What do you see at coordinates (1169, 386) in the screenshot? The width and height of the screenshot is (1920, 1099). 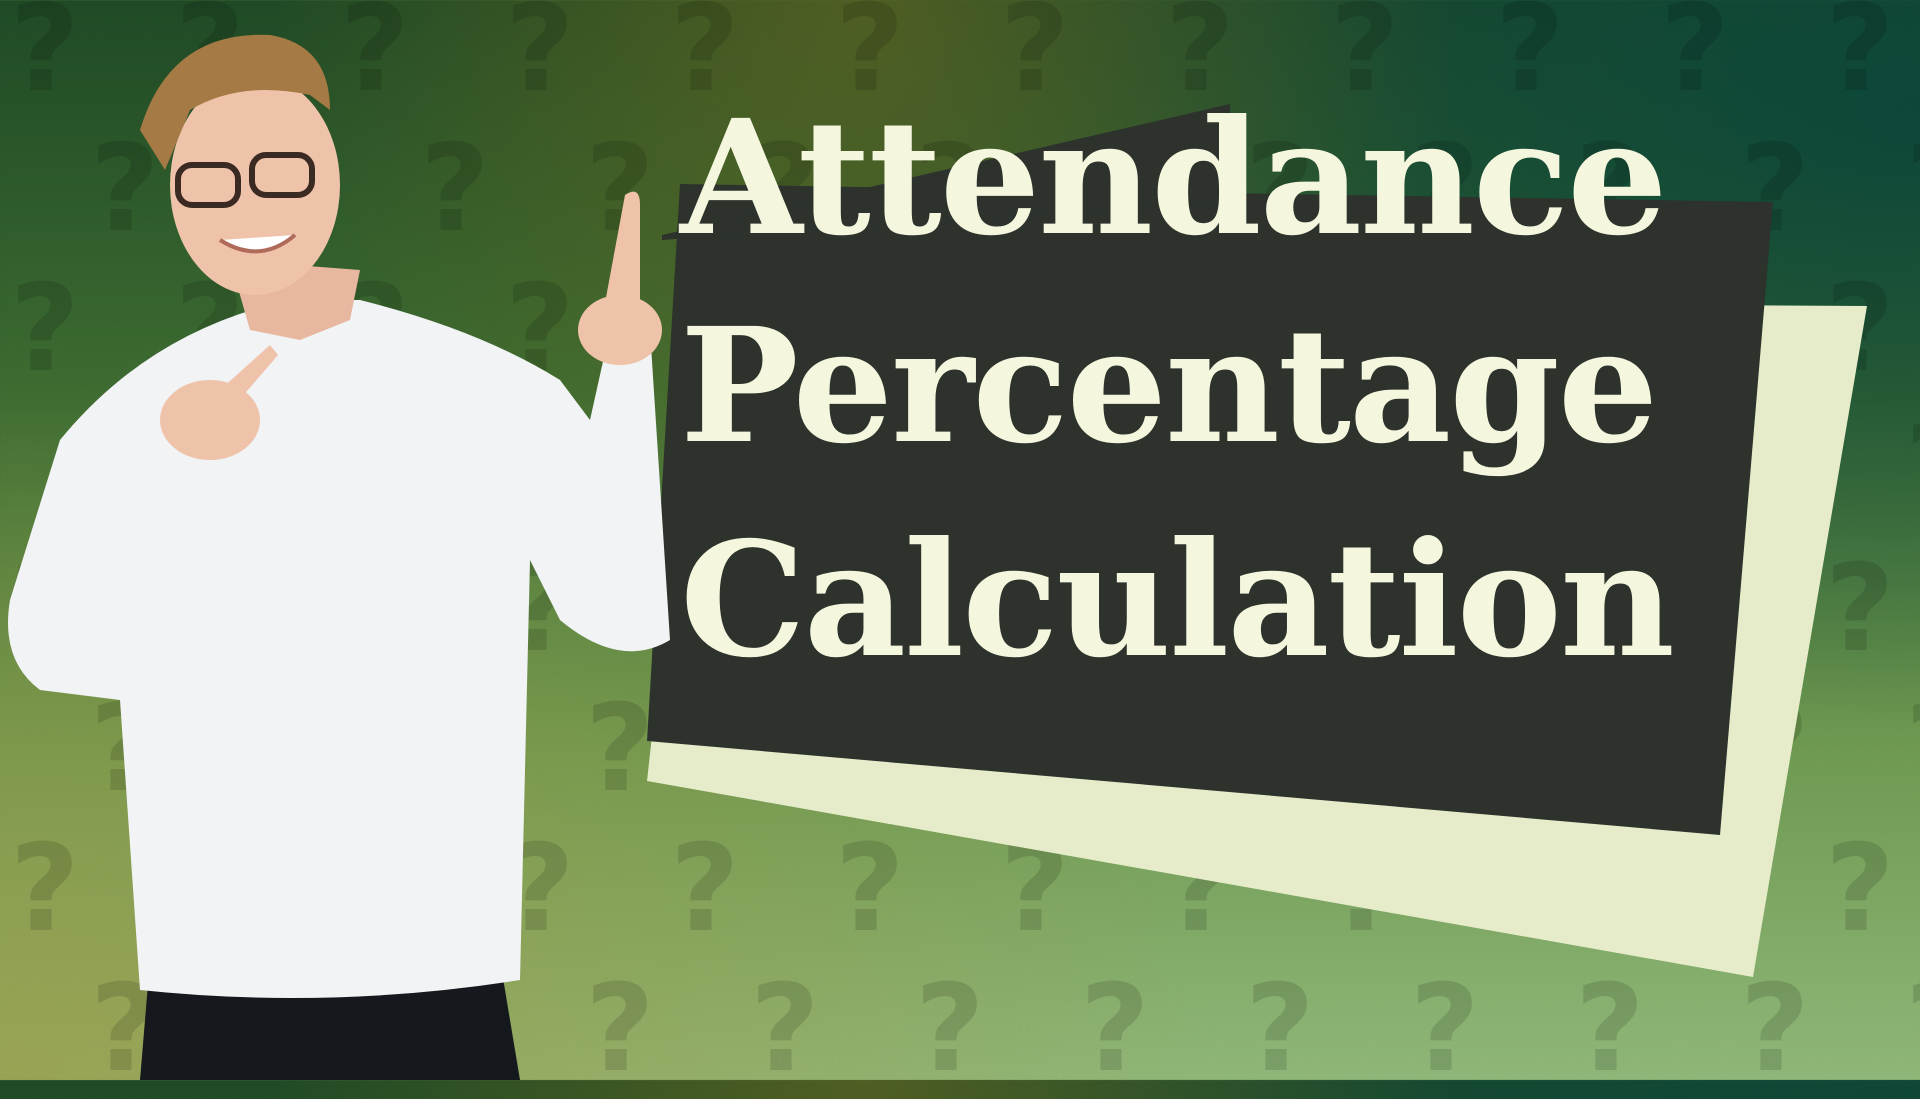 I see `title-line-2: Percentage` at bounding box center [1169, 386].